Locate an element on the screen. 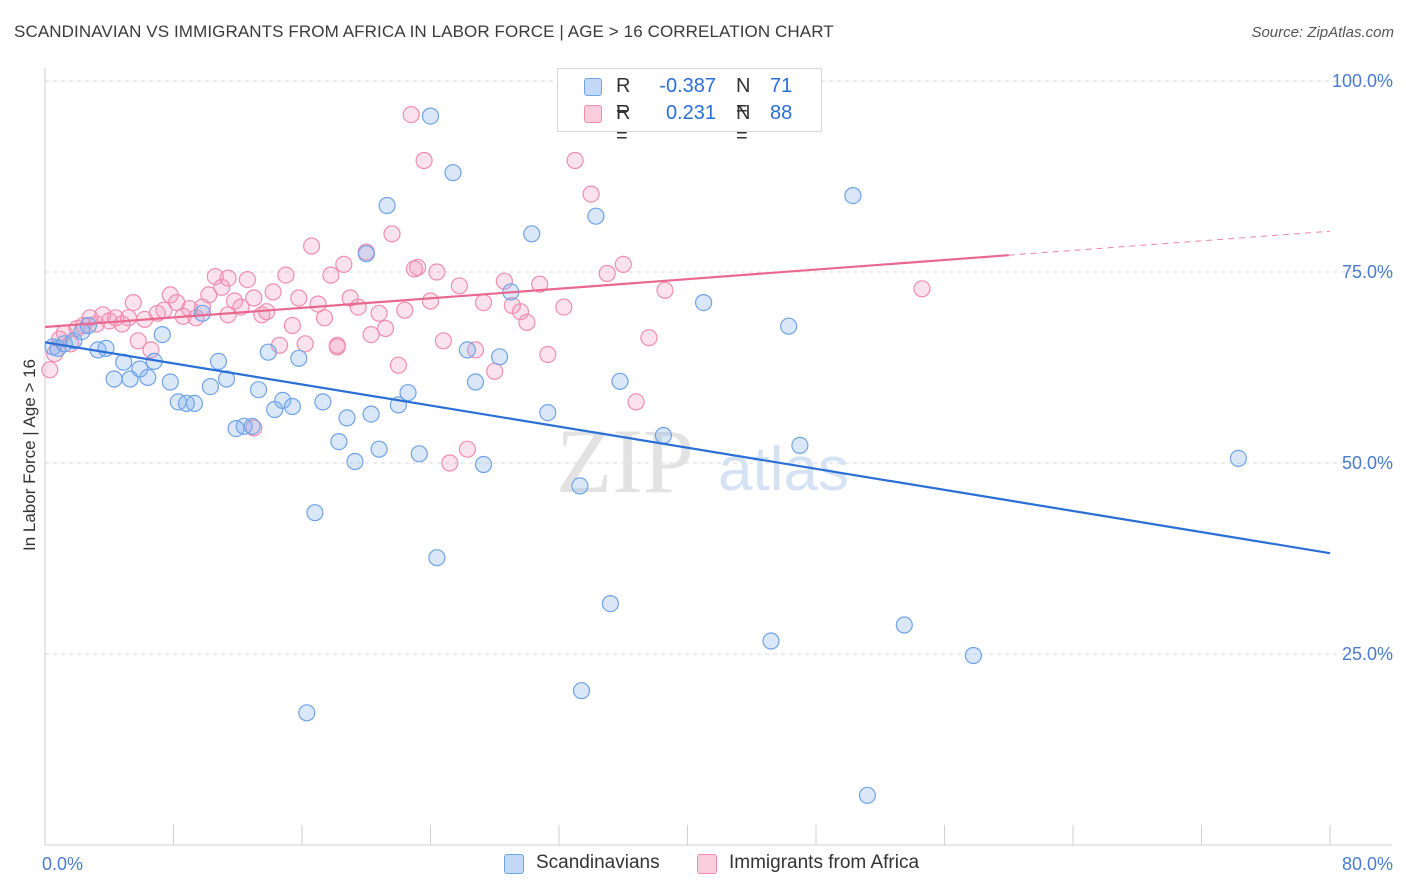  stats-swatch-scandinavians is located at coordinates (593, 87).